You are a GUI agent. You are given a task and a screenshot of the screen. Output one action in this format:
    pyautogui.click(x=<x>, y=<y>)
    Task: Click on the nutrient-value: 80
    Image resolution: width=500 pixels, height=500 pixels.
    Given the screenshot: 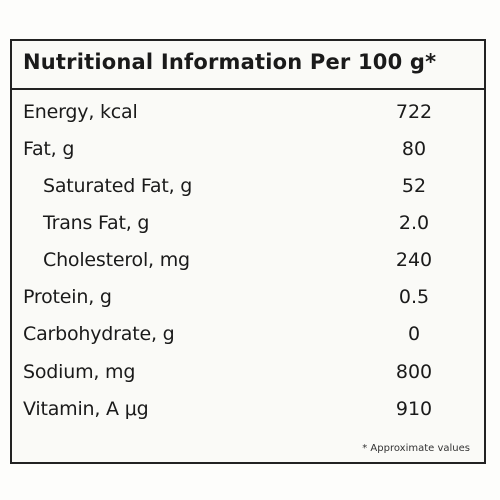 What is the action you would take?
    pyautogui.click(x=414, y=149)
    